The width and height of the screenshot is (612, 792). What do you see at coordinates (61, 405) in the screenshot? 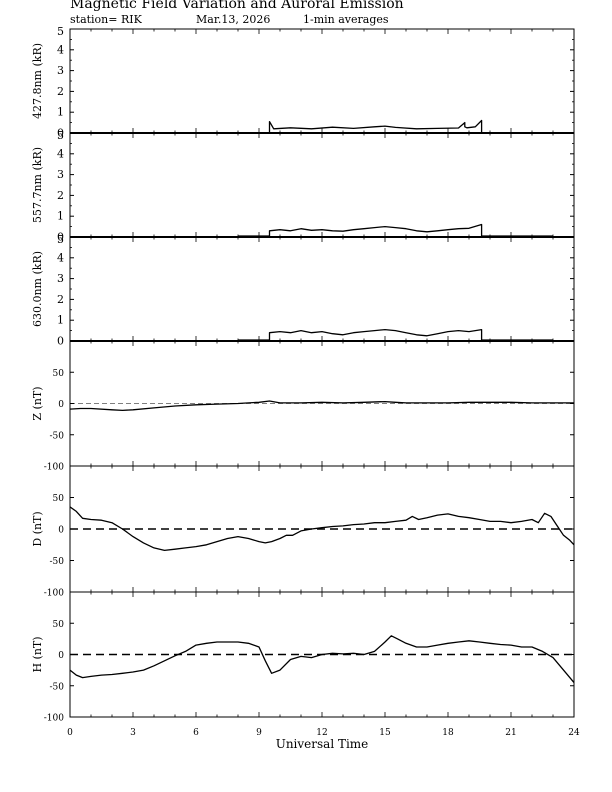
I see `ytick-label-z: 0` at bounding box center [61, 405].